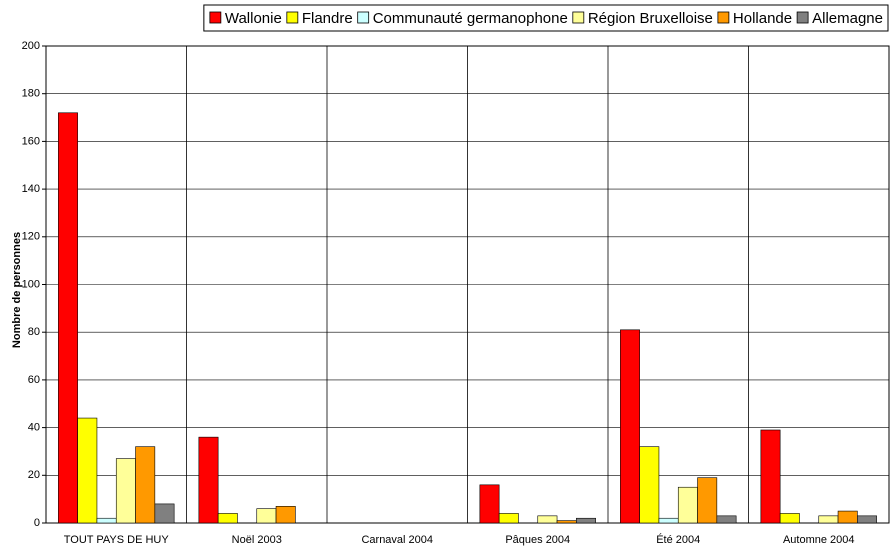 The image size is (892, 546). Describe the element at coordinates (31, 237) in the screenshot. I see `y-tick-label: 120` at that location.